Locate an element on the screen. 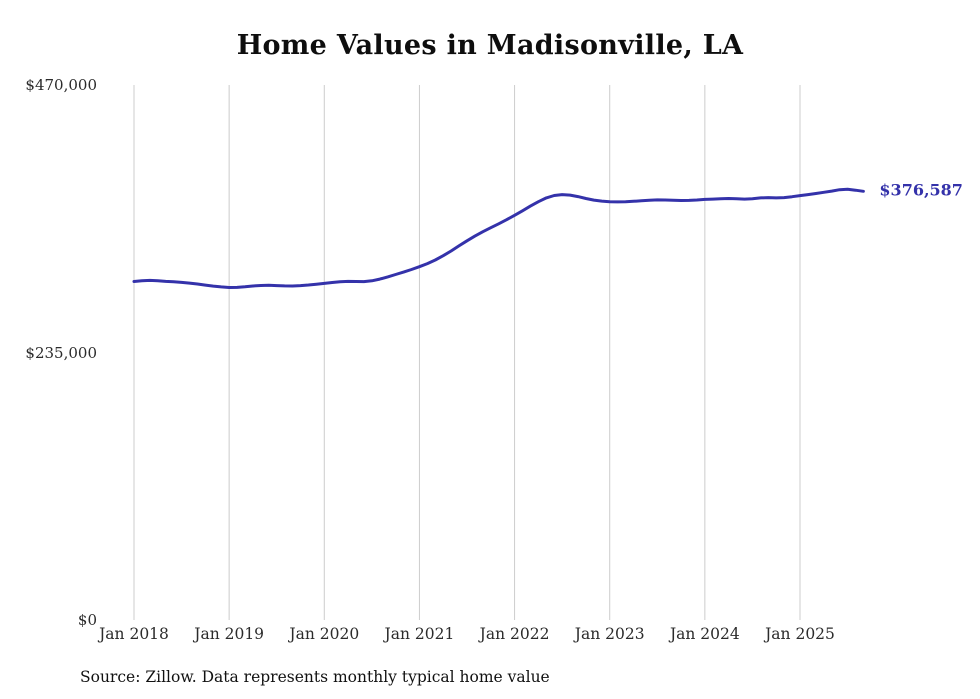 This screenshot has width=980, height=699. x-axis-tick-label: Jan 2023 is located at coordinates (609, 634).